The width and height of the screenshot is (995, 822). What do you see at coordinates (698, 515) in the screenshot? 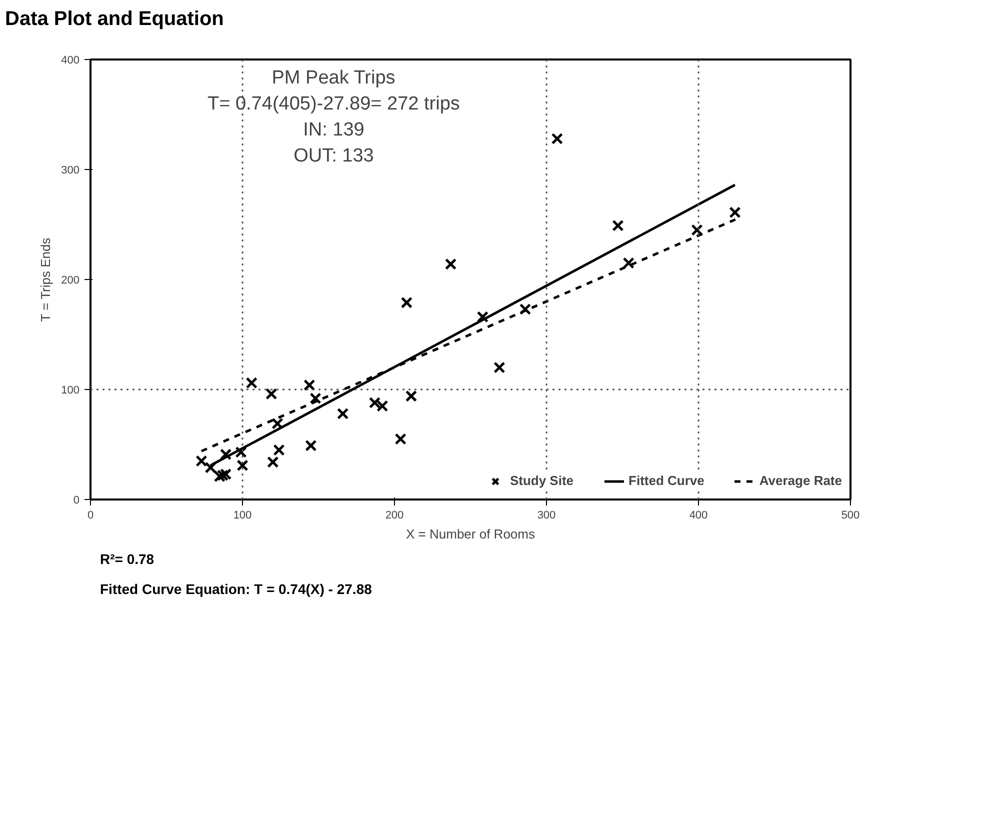
I see `x-tick-label: 400` at bounding box center [698, 515].